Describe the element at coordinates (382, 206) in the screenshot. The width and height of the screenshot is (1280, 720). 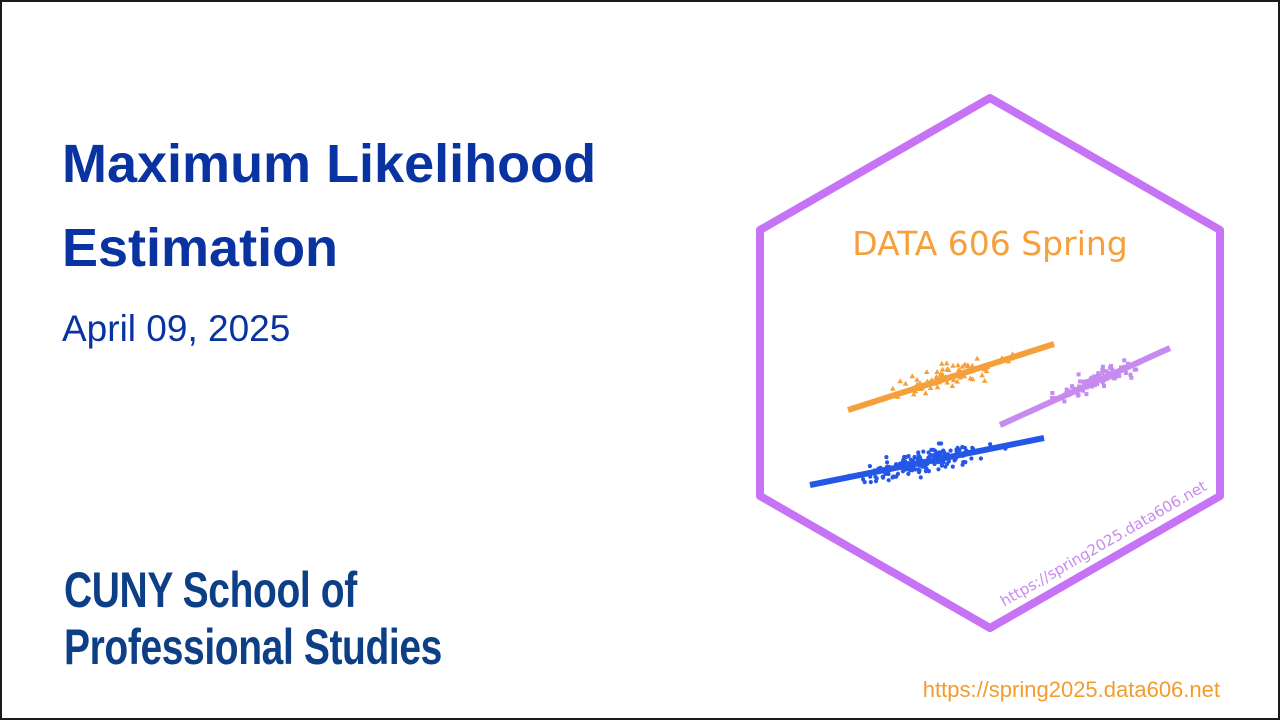
I see `slide-title: Maximum Likelihood Estimation` at that location.